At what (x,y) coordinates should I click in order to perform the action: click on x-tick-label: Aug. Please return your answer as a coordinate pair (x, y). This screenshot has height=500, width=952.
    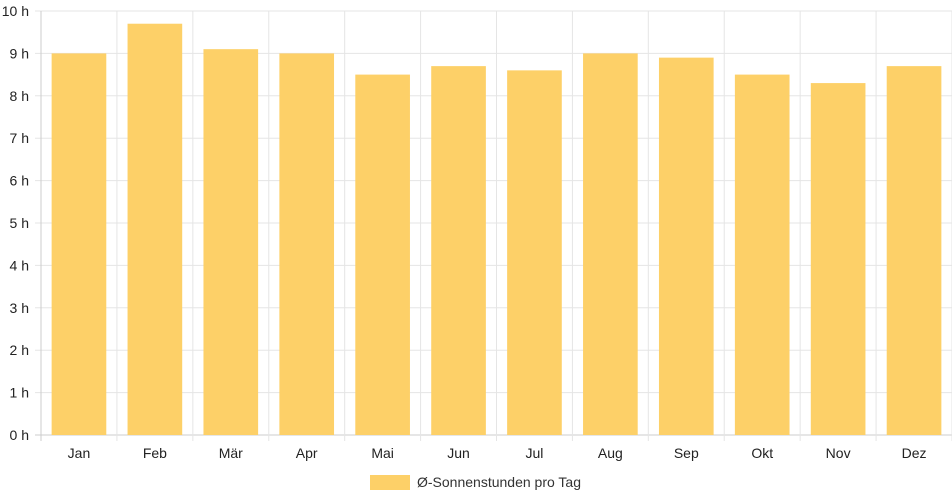
    Looking at the image, I should click on (610, 453).